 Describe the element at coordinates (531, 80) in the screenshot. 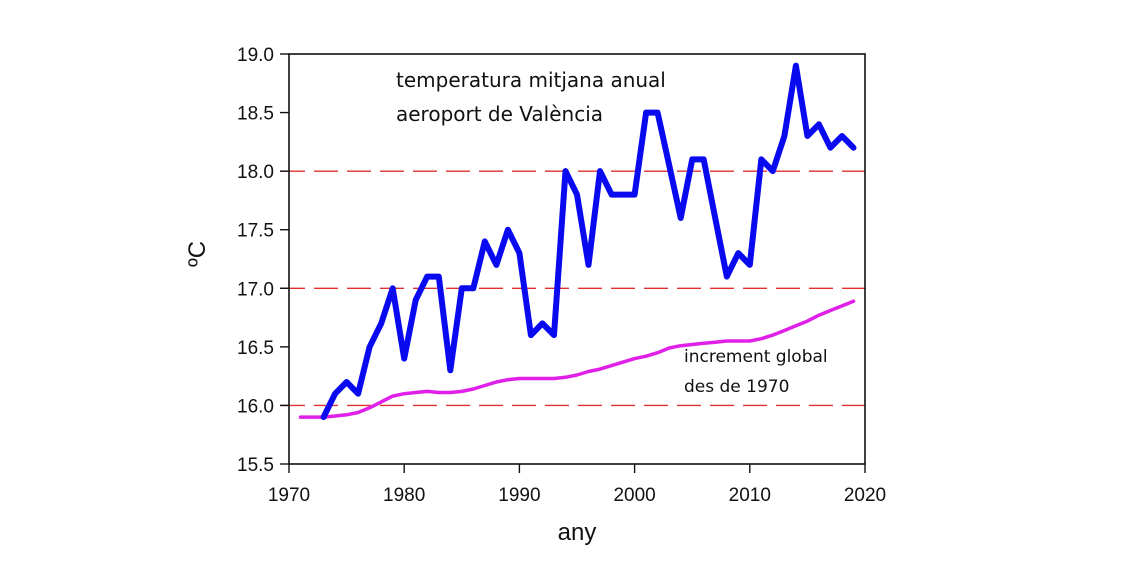

I see `annotation-main-line-1: temperatura mitjana anual` at that location.